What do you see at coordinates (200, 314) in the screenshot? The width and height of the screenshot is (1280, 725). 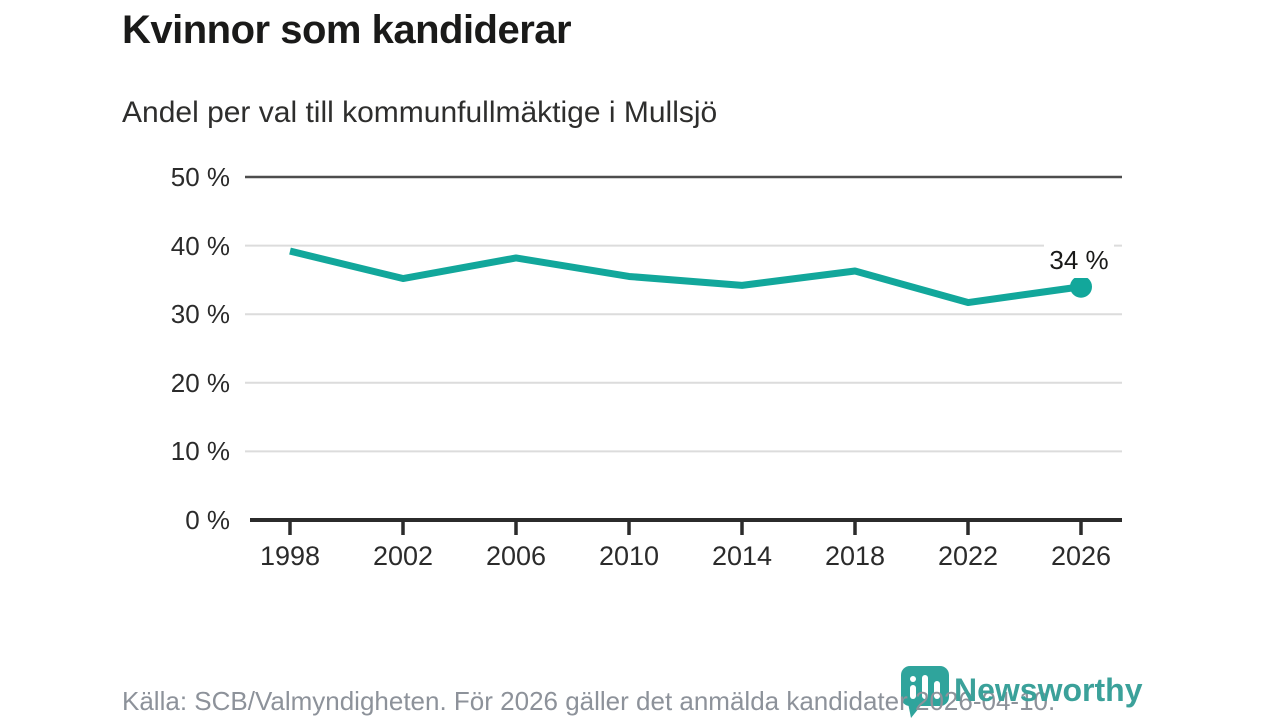 I see `y-tick-label: 30 %` at bounding box center [200, 314].